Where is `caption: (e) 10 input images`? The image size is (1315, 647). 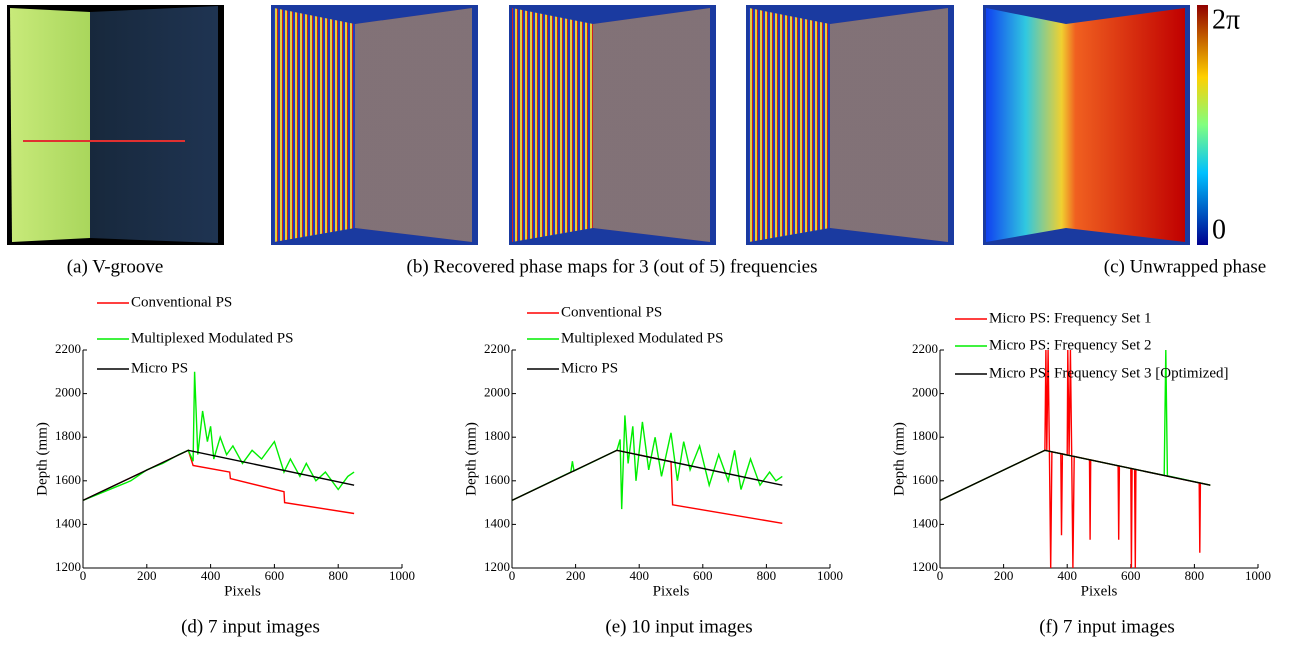
caption: (e) 10 input images is located at coordinates (678, 626).